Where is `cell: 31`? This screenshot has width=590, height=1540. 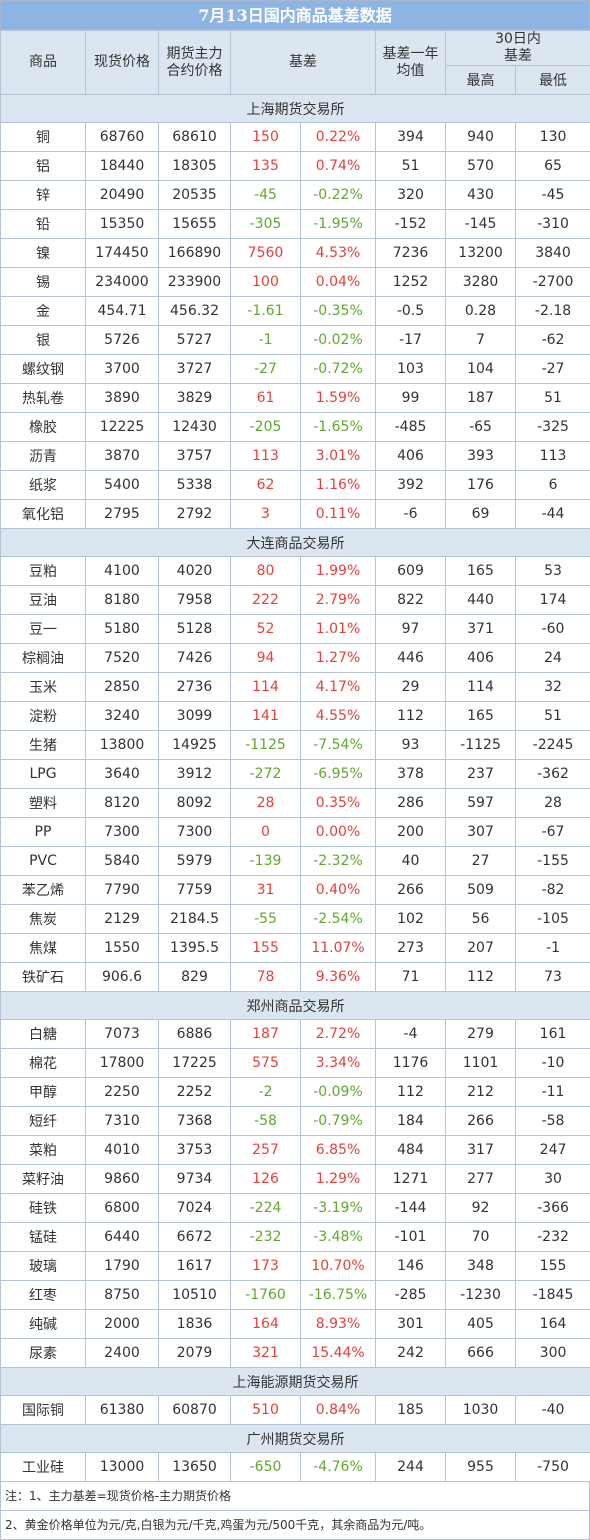
cell: 31 is located at coordinates (266, 890).